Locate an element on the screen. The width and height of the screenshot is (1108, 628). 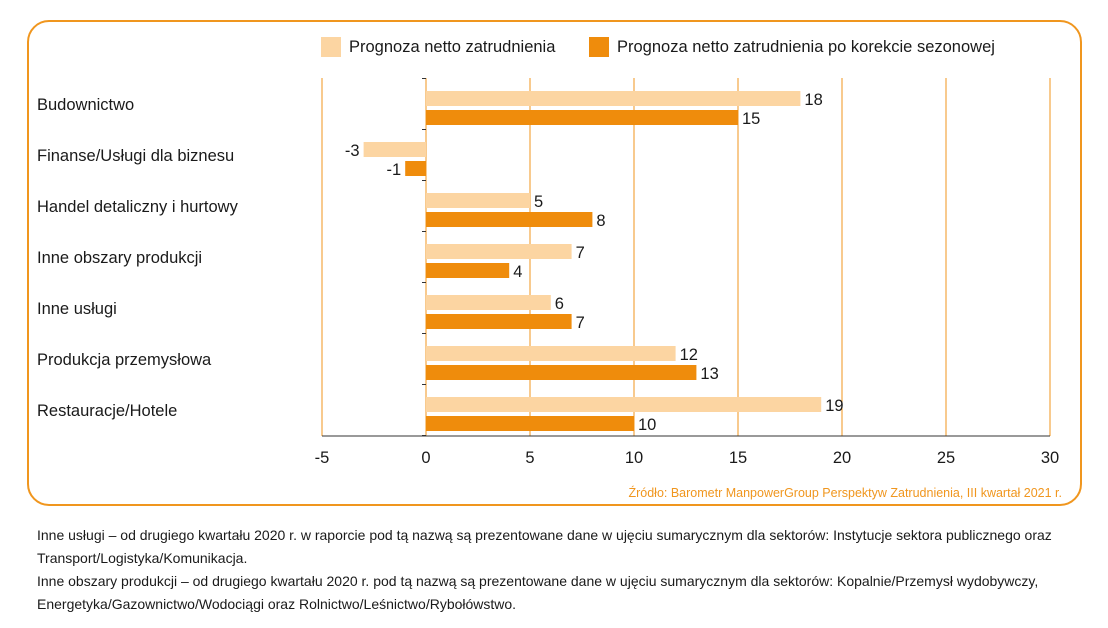
x-tick-label-3: 10 is located at coordinates (634, 458).